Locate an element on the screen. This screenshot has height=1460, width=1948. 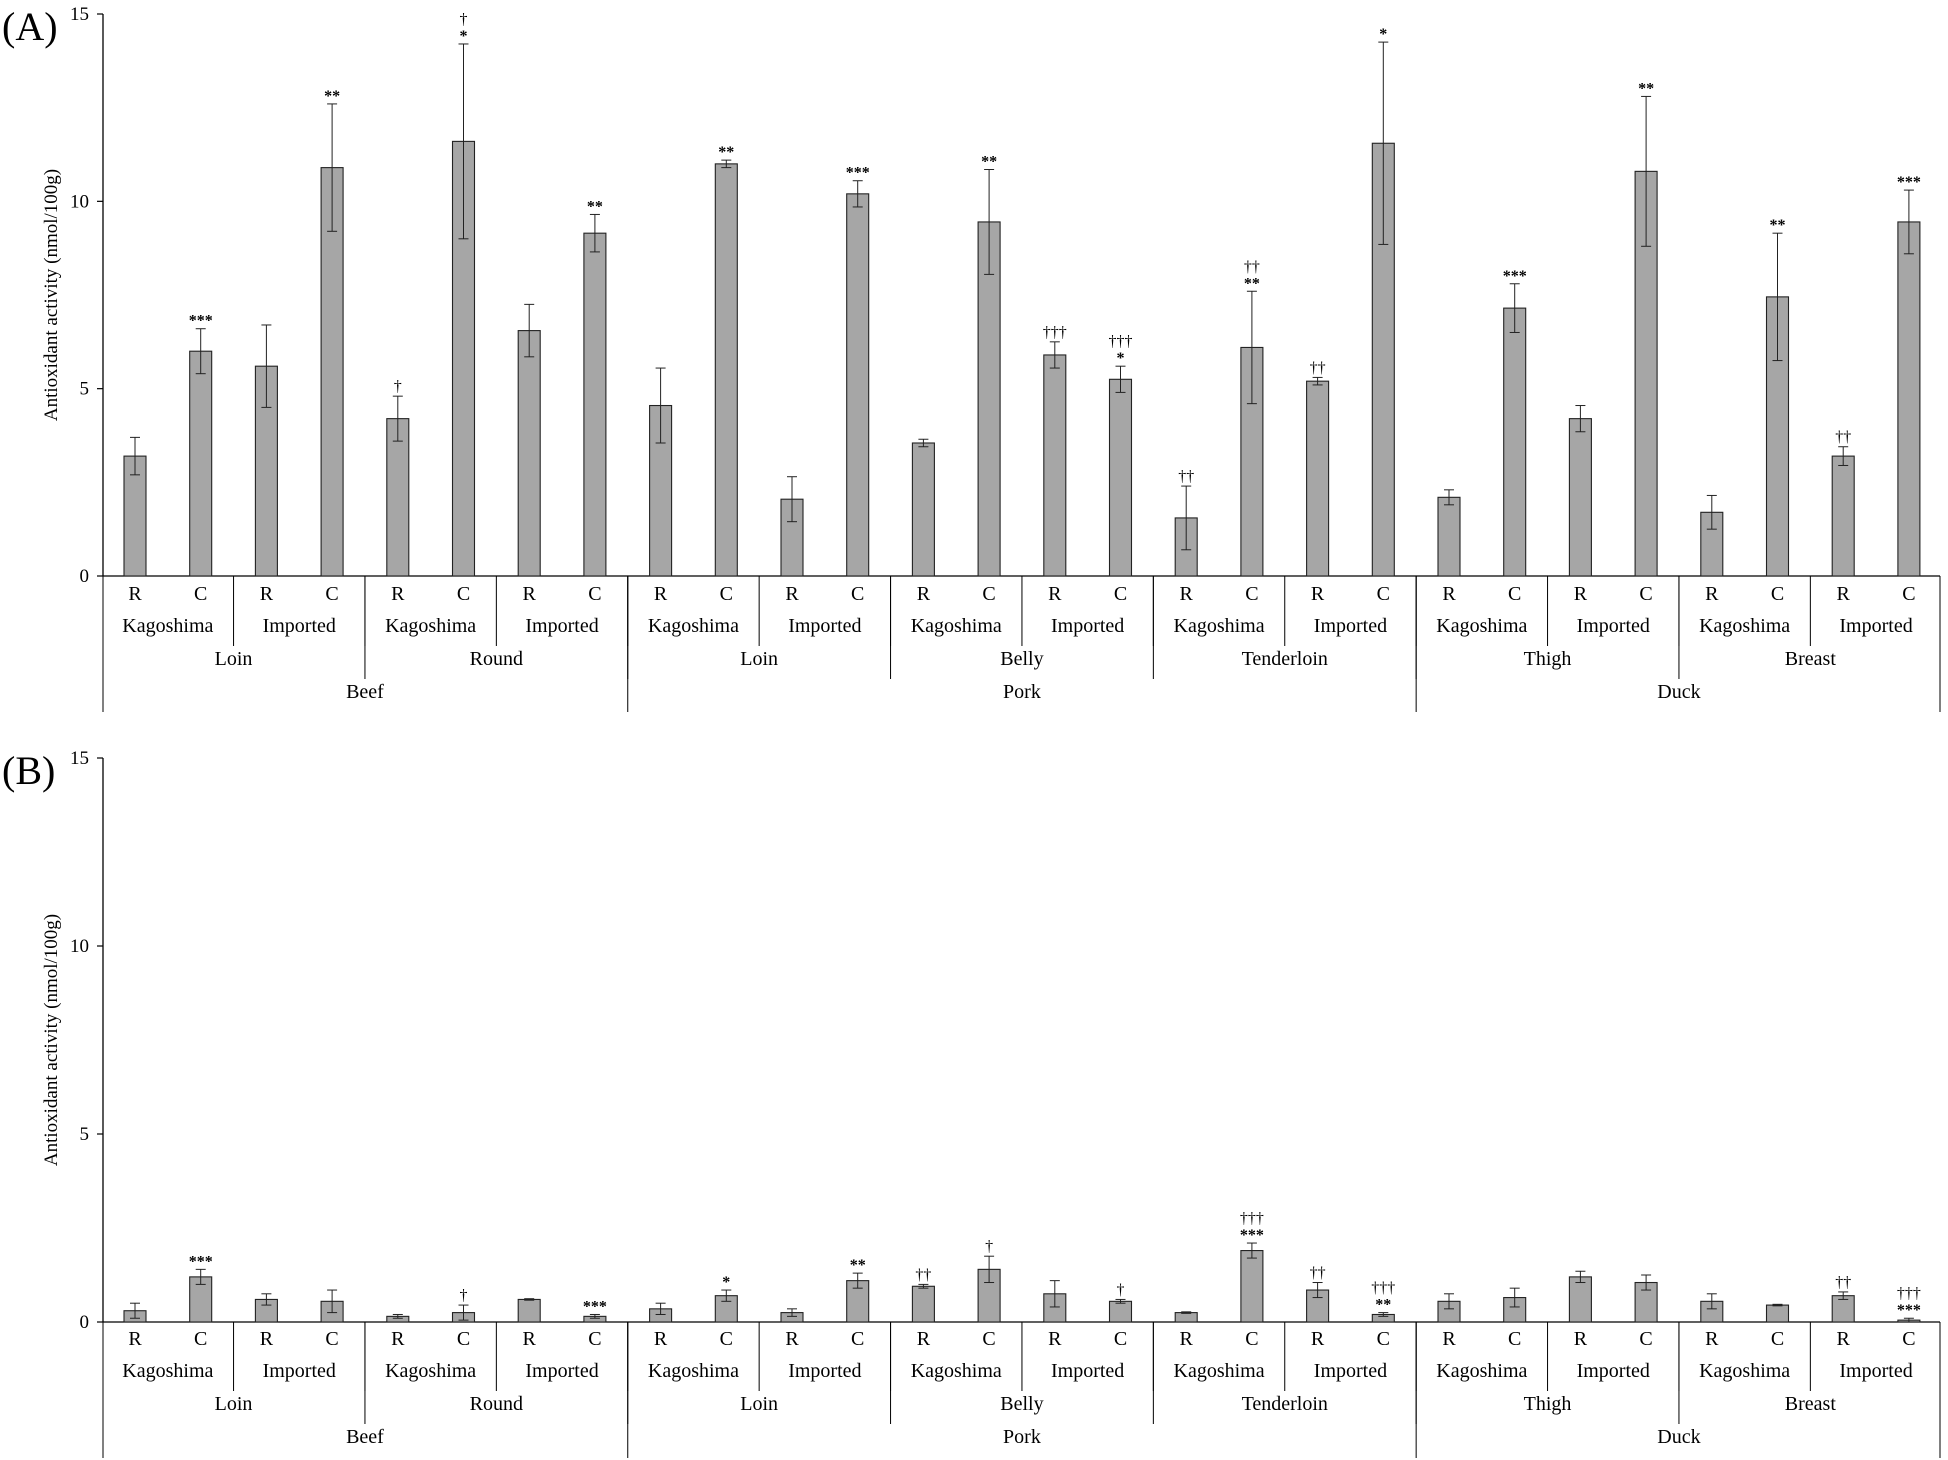
y-tick-label: 5 is located at coordinates (85, 1134).